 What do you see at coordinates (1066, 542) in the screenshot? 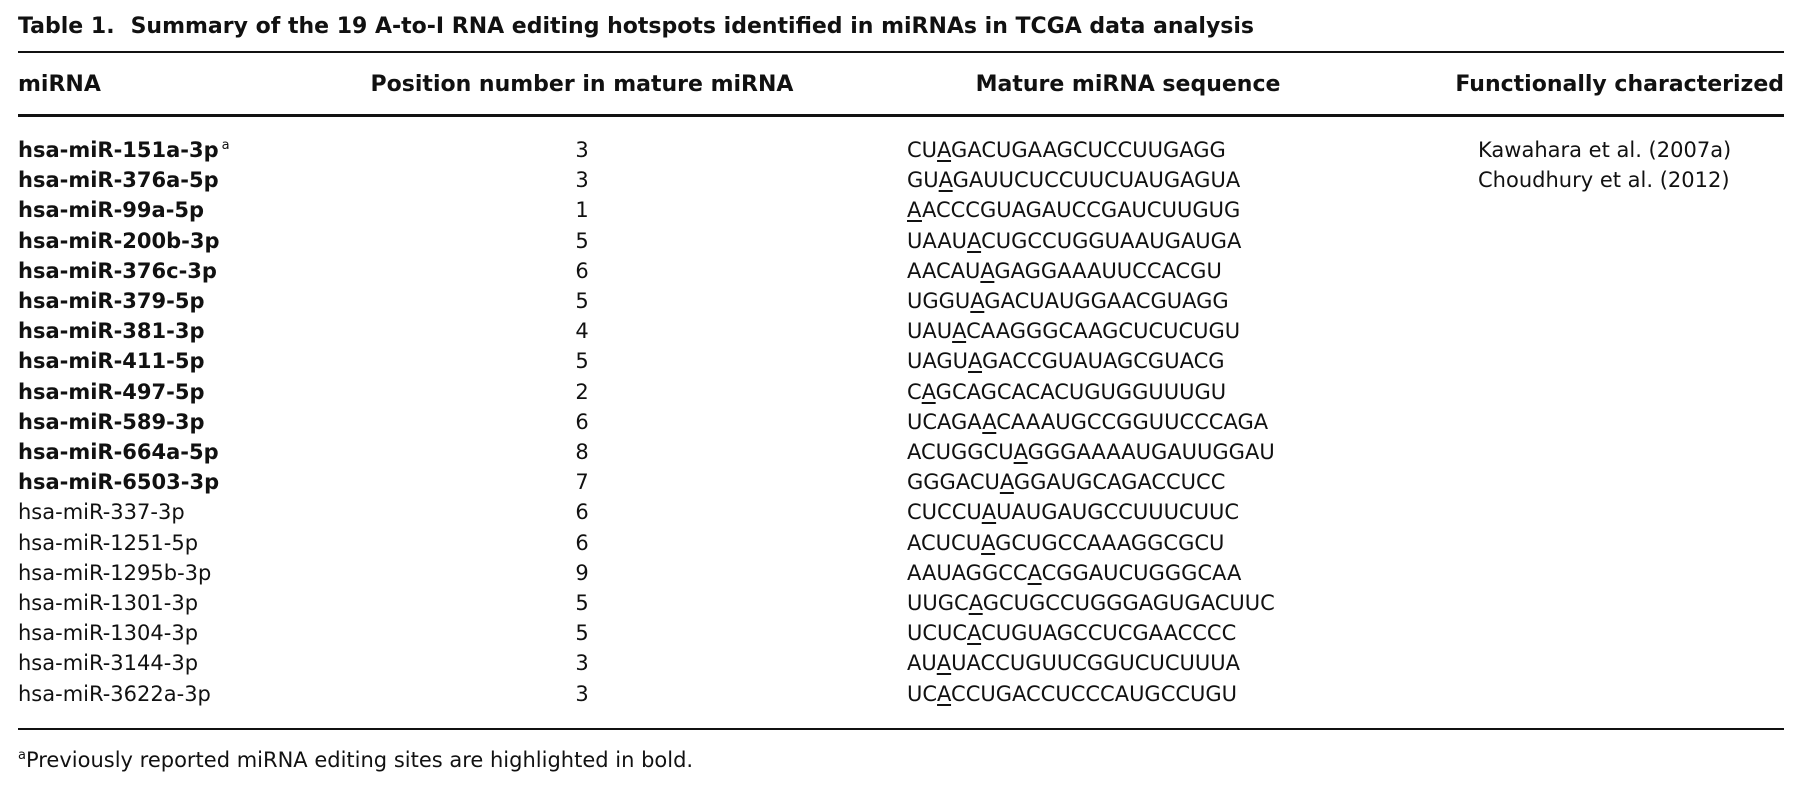
I see `sequence-cell: ACUCUAGCUGCCAAAGGCGCU` at bounding box center [1066, 542].